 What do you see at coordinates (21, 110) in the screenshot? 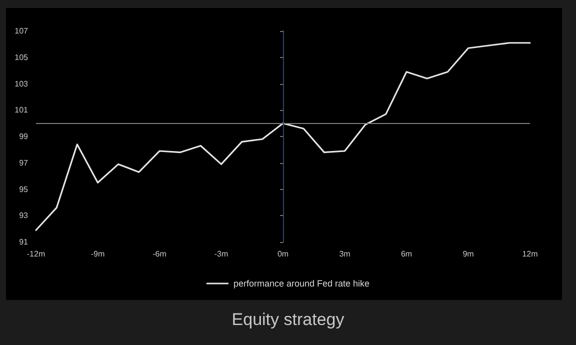
I see `y-tick-label: 101` at bounding box center [21, 110].